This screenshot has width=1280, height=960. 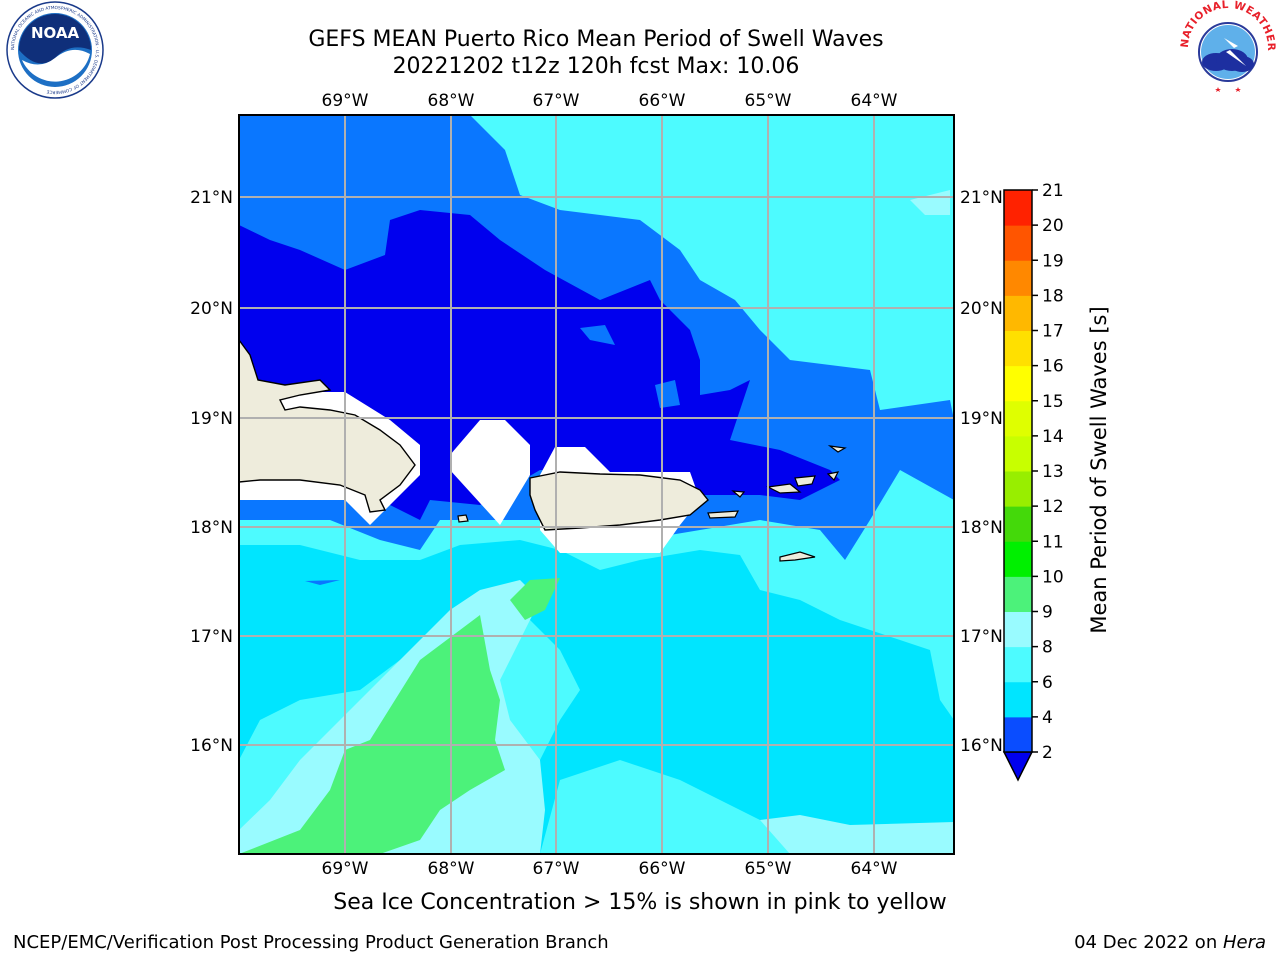 What do you see at coordinates (610, 869) in the screenshot?
I see `lon-labels-bottom: 69°W 68°W 67°W 66°W 65°W 64°W` at bounding box center [610, 869].